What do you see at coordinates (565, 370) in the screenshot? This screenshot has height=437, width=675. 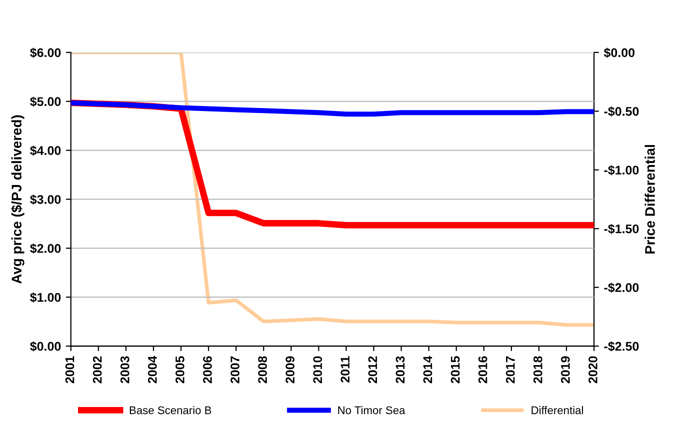 I see `x-tick-label: 2019` at bounding box center [565, 370].